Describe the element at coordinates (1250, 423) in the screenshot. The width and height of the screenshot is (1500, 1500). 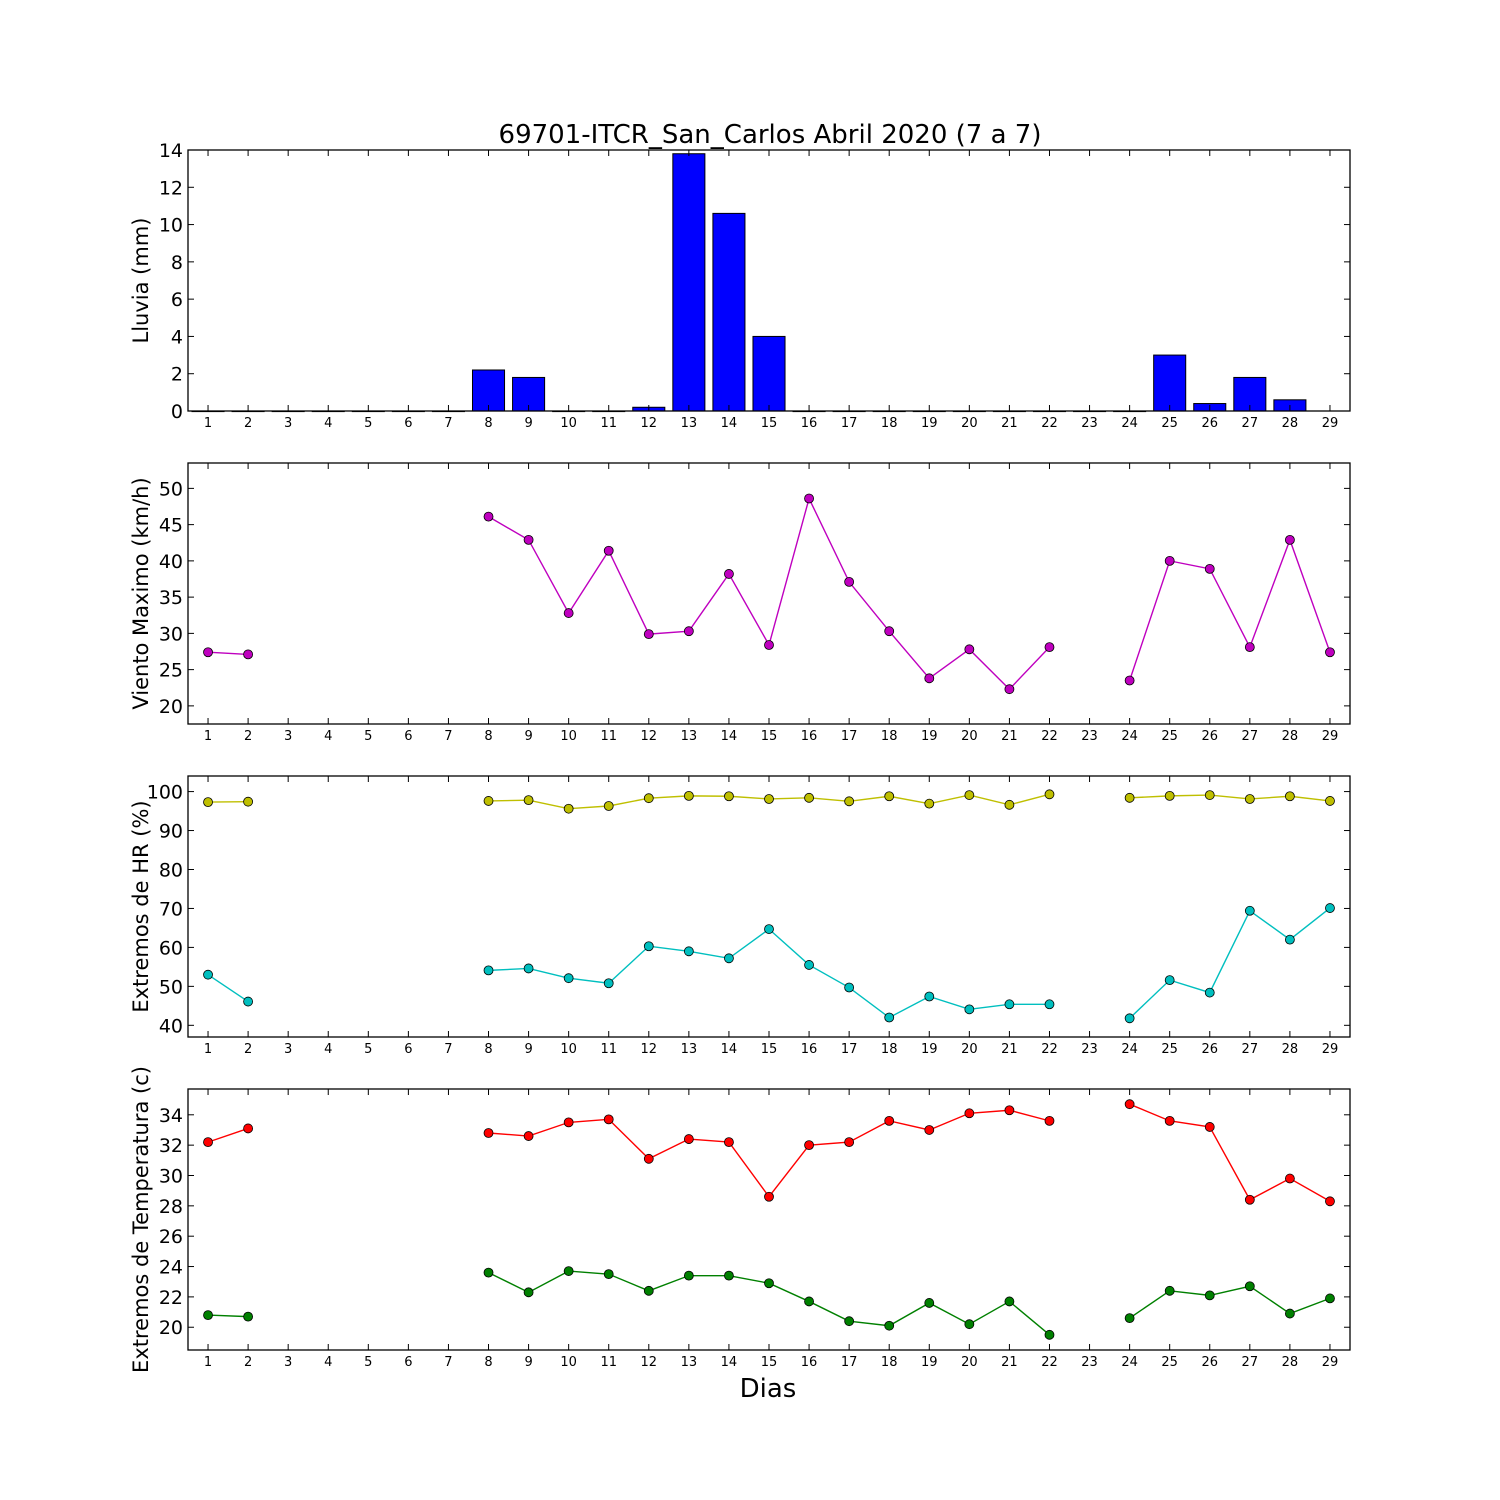
I see `x-tick-label: 27` at that location.